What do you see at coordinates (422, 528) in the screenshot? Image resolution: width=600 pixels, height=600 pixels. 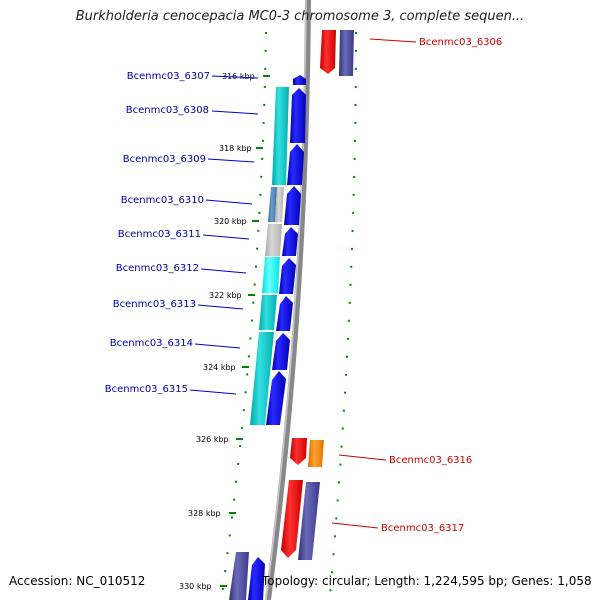 I see `gene-label-bcenmc03-6317: Bcenmc03_6317` at bounding box center [422, 528].